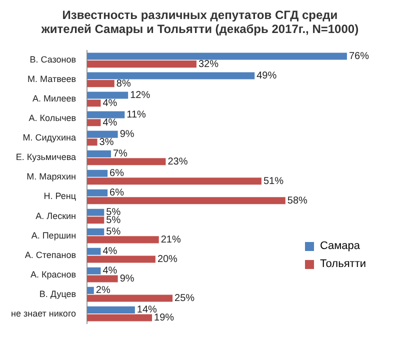 The image size is (400, 340). What do you see at coordinates (106, 142) in the screenshot?
I see `data-label: 3%` at bounding box center [106, 142].